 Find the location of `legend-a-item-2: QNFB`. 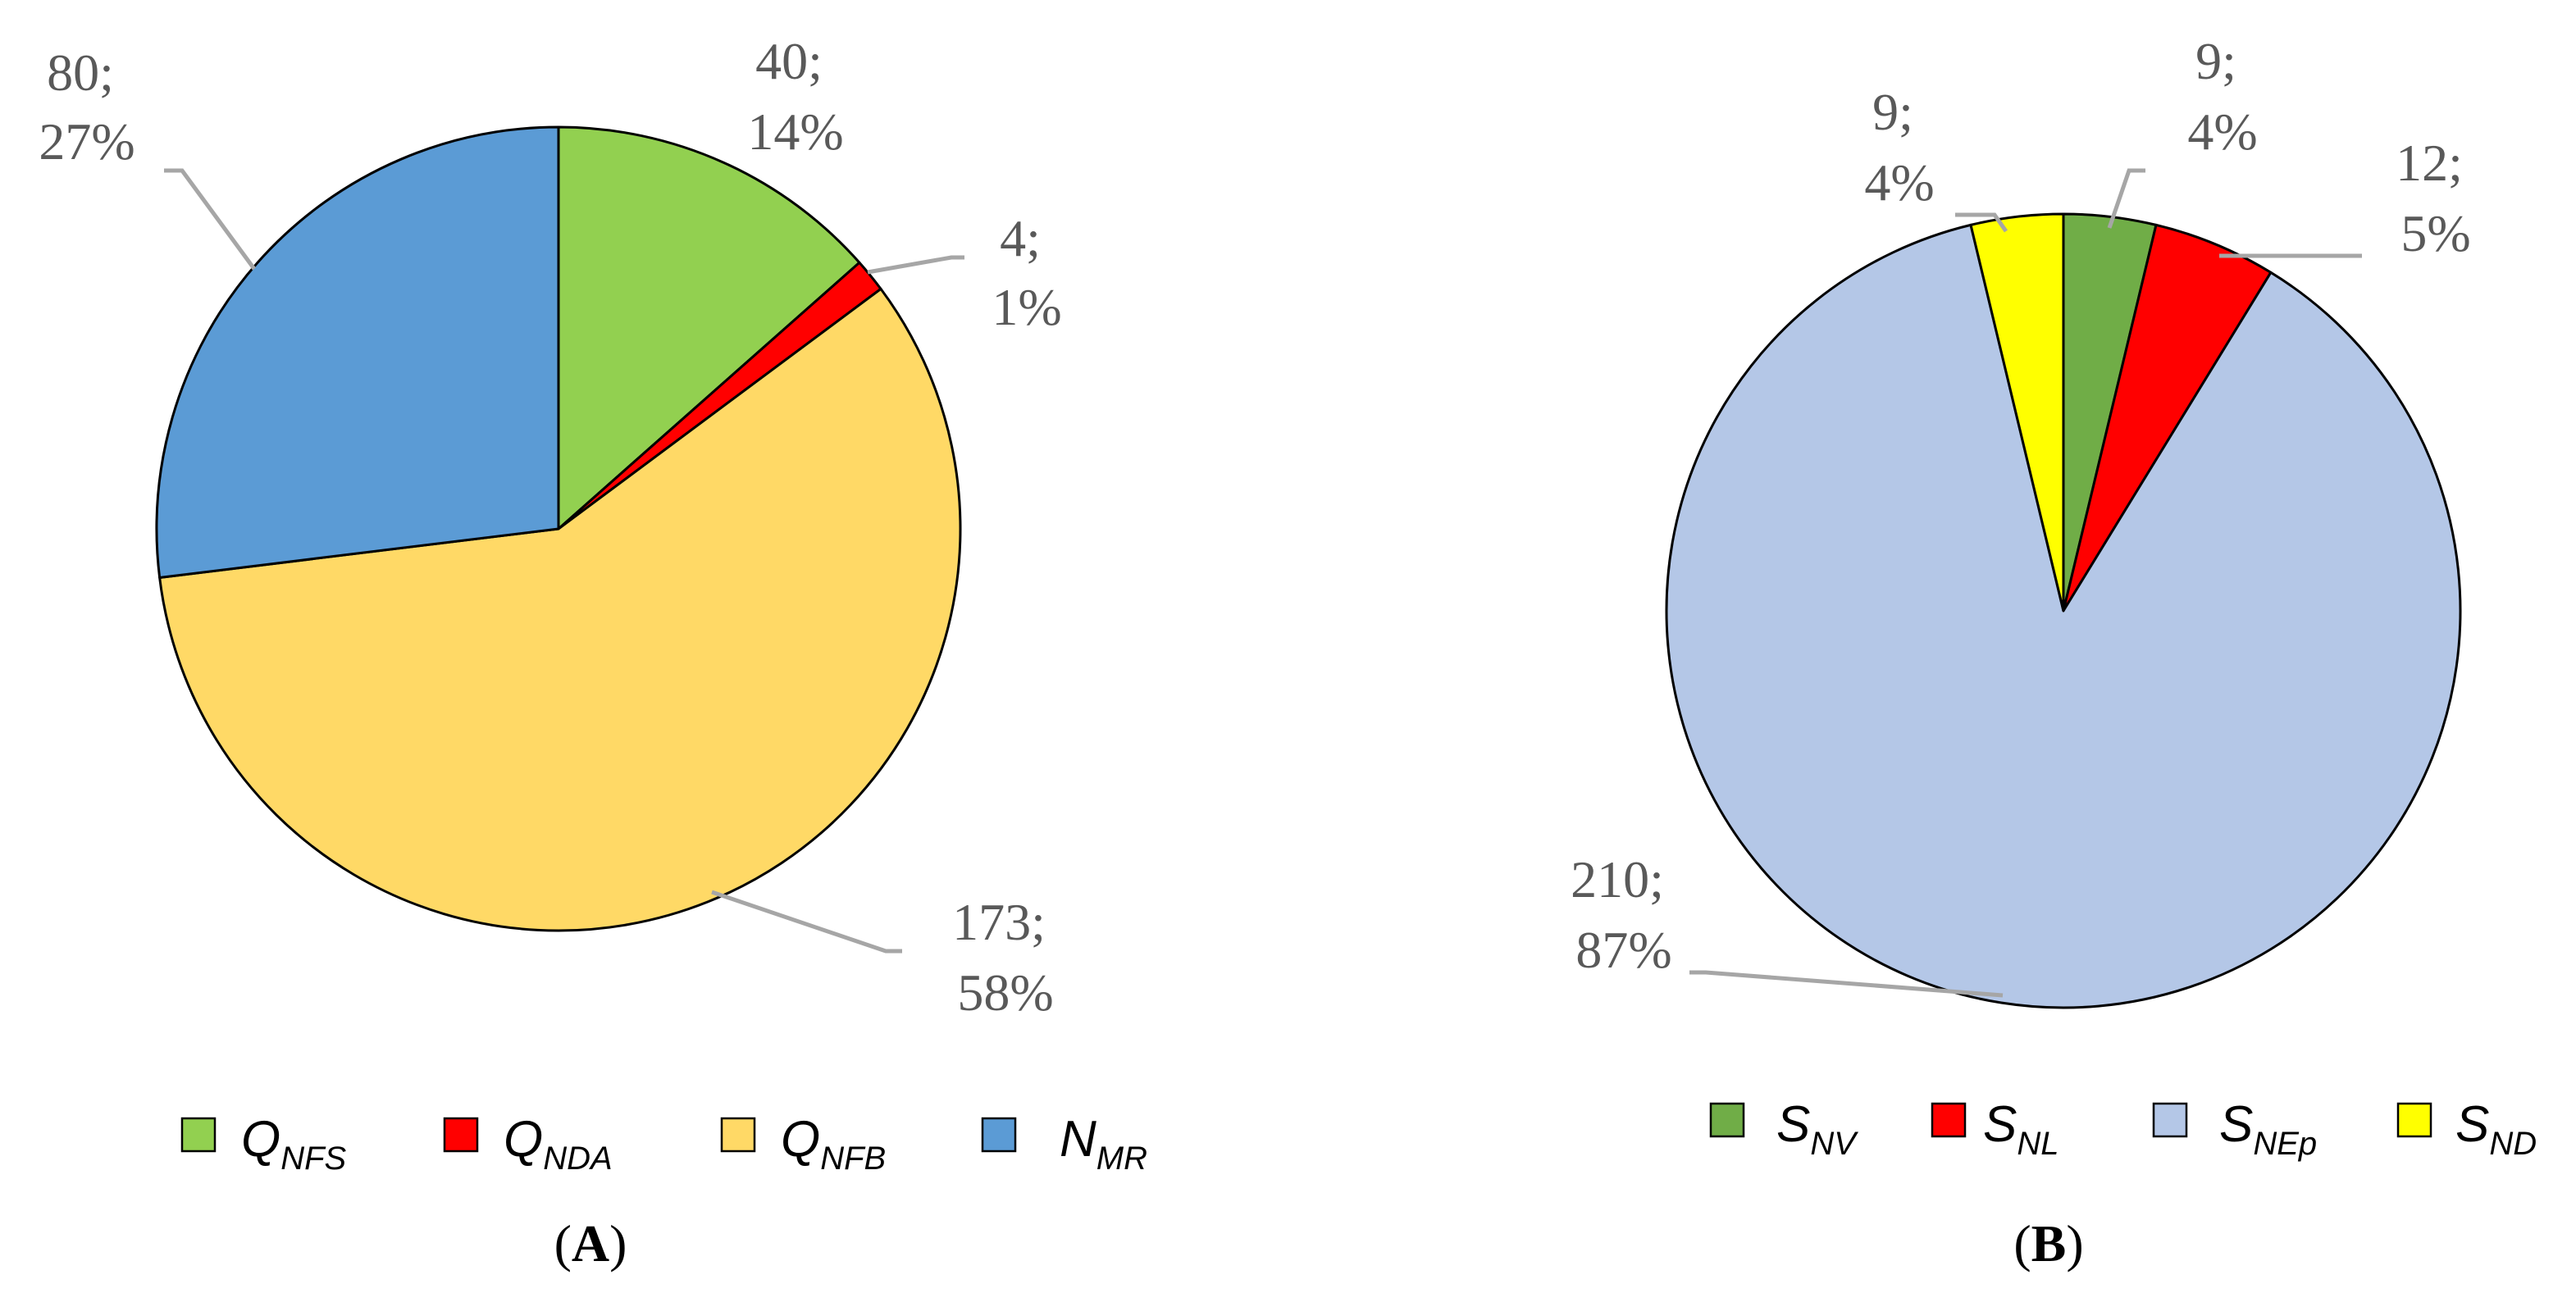

legend-a-item-2: QNFB is located at coordinates (803, 1144).